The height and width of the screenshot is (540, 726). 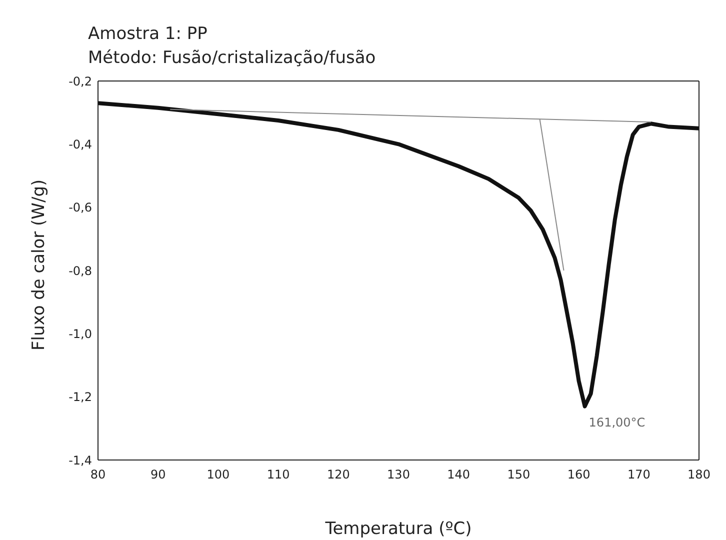 What do you see at coordinates (80, 460) in the screenshot?
I see `y-tick-label: -1,4` at bounding box center [80, 460].